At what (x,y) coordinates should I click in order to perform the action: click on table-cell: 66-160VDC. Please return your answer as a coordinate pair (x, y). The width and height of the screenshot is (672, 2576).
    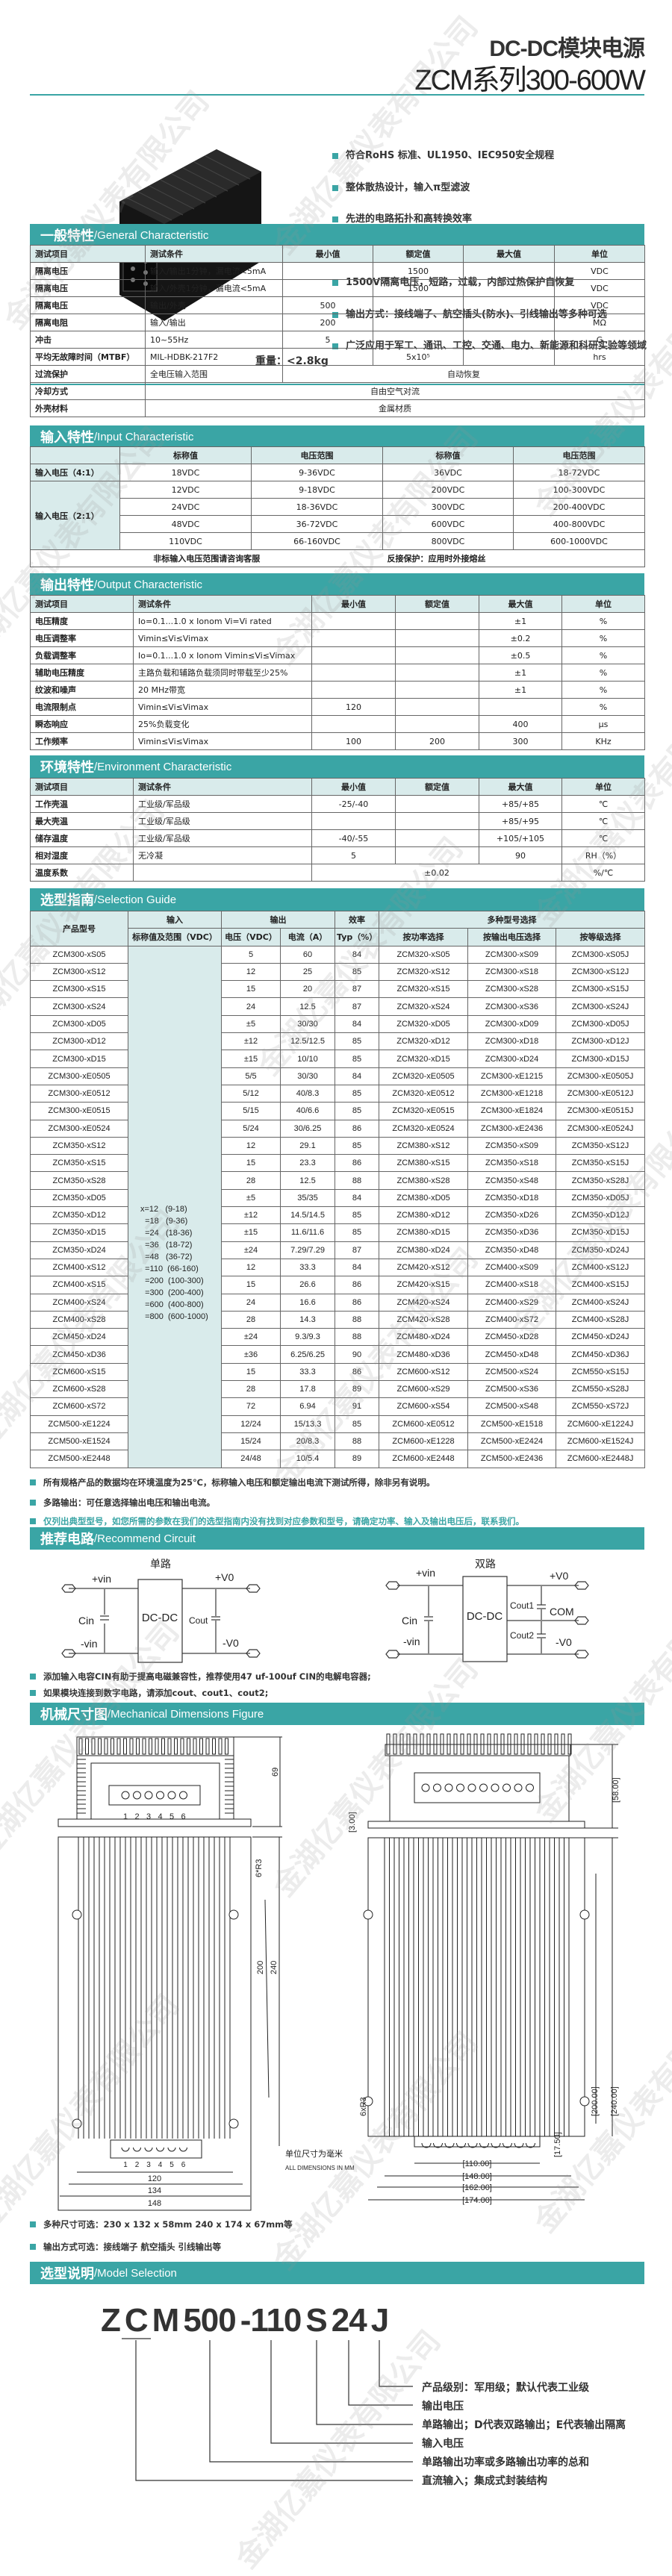
    Looking at the image, I should click on (317, 541).